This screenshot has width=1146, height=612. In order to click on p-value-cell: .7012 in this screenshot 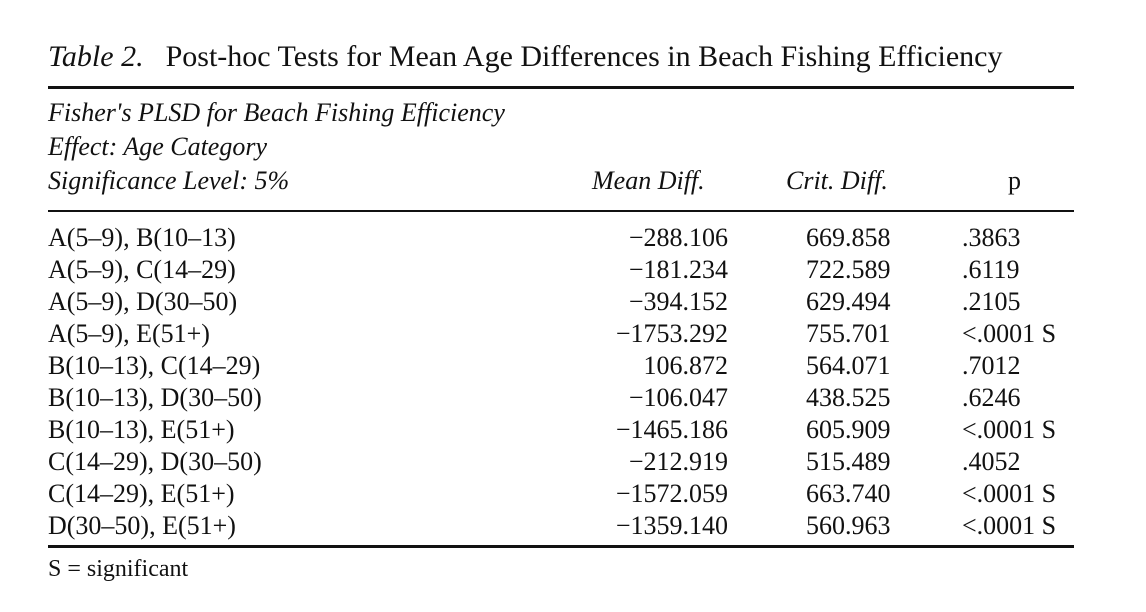, I will do `click(991, 365)`.